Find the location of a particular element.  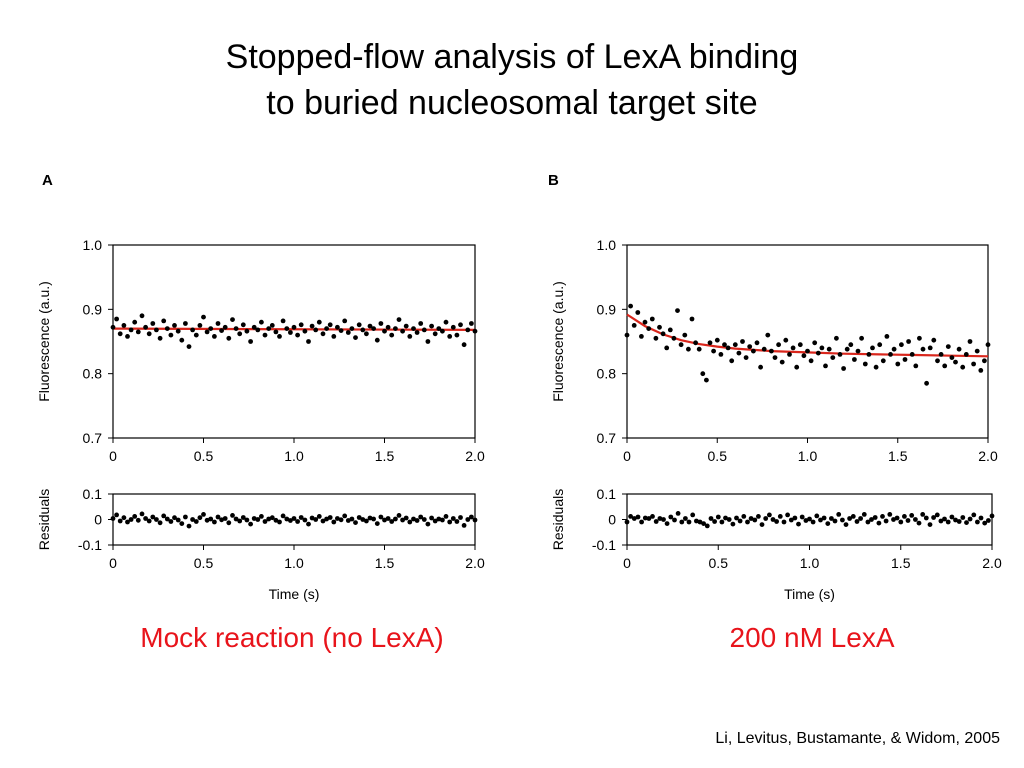

x-tick-label: 1.5 is located at coordinates (898, 456).